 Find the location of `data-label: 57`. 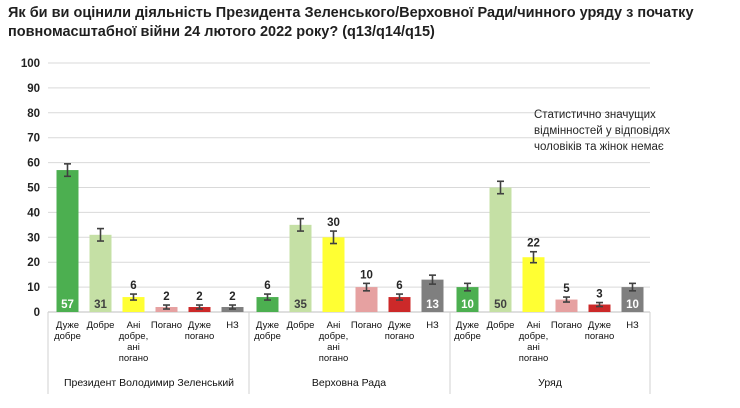

data-label: 57 is located at coordinates (67, 305).